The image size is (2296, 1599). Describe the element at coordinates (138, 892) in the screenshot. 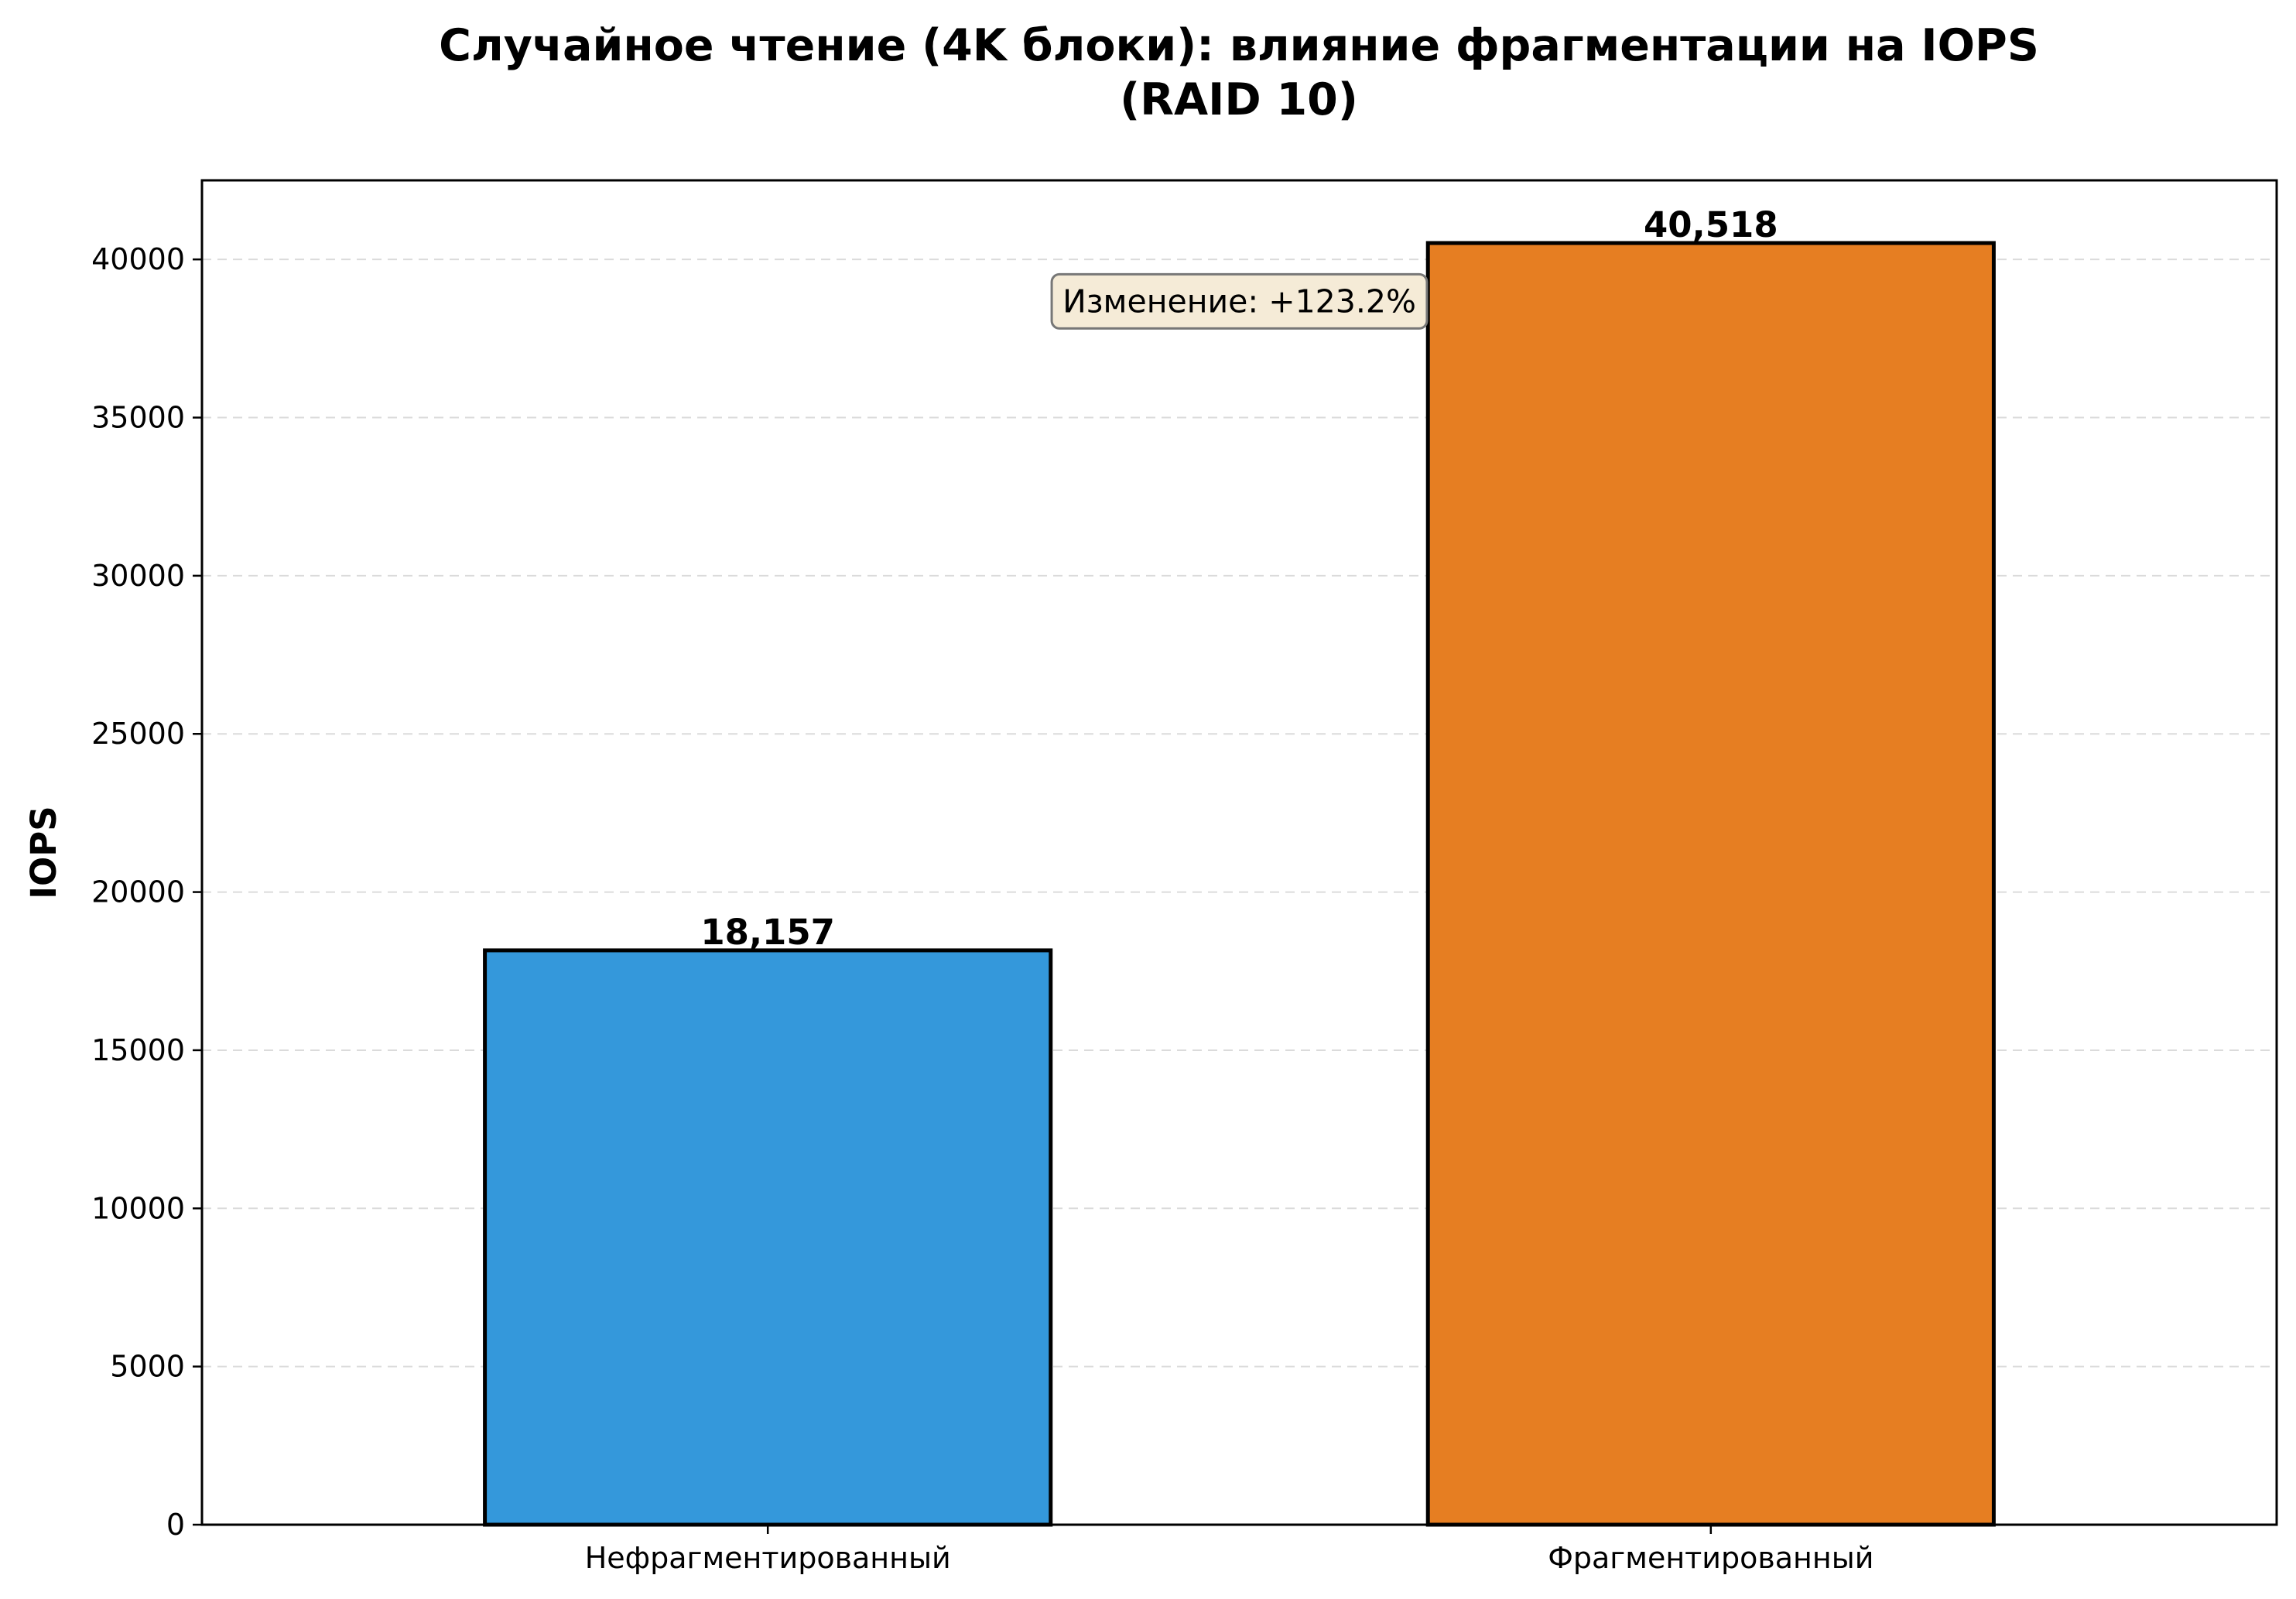

I see `y-tick-label: 20000` at that location.